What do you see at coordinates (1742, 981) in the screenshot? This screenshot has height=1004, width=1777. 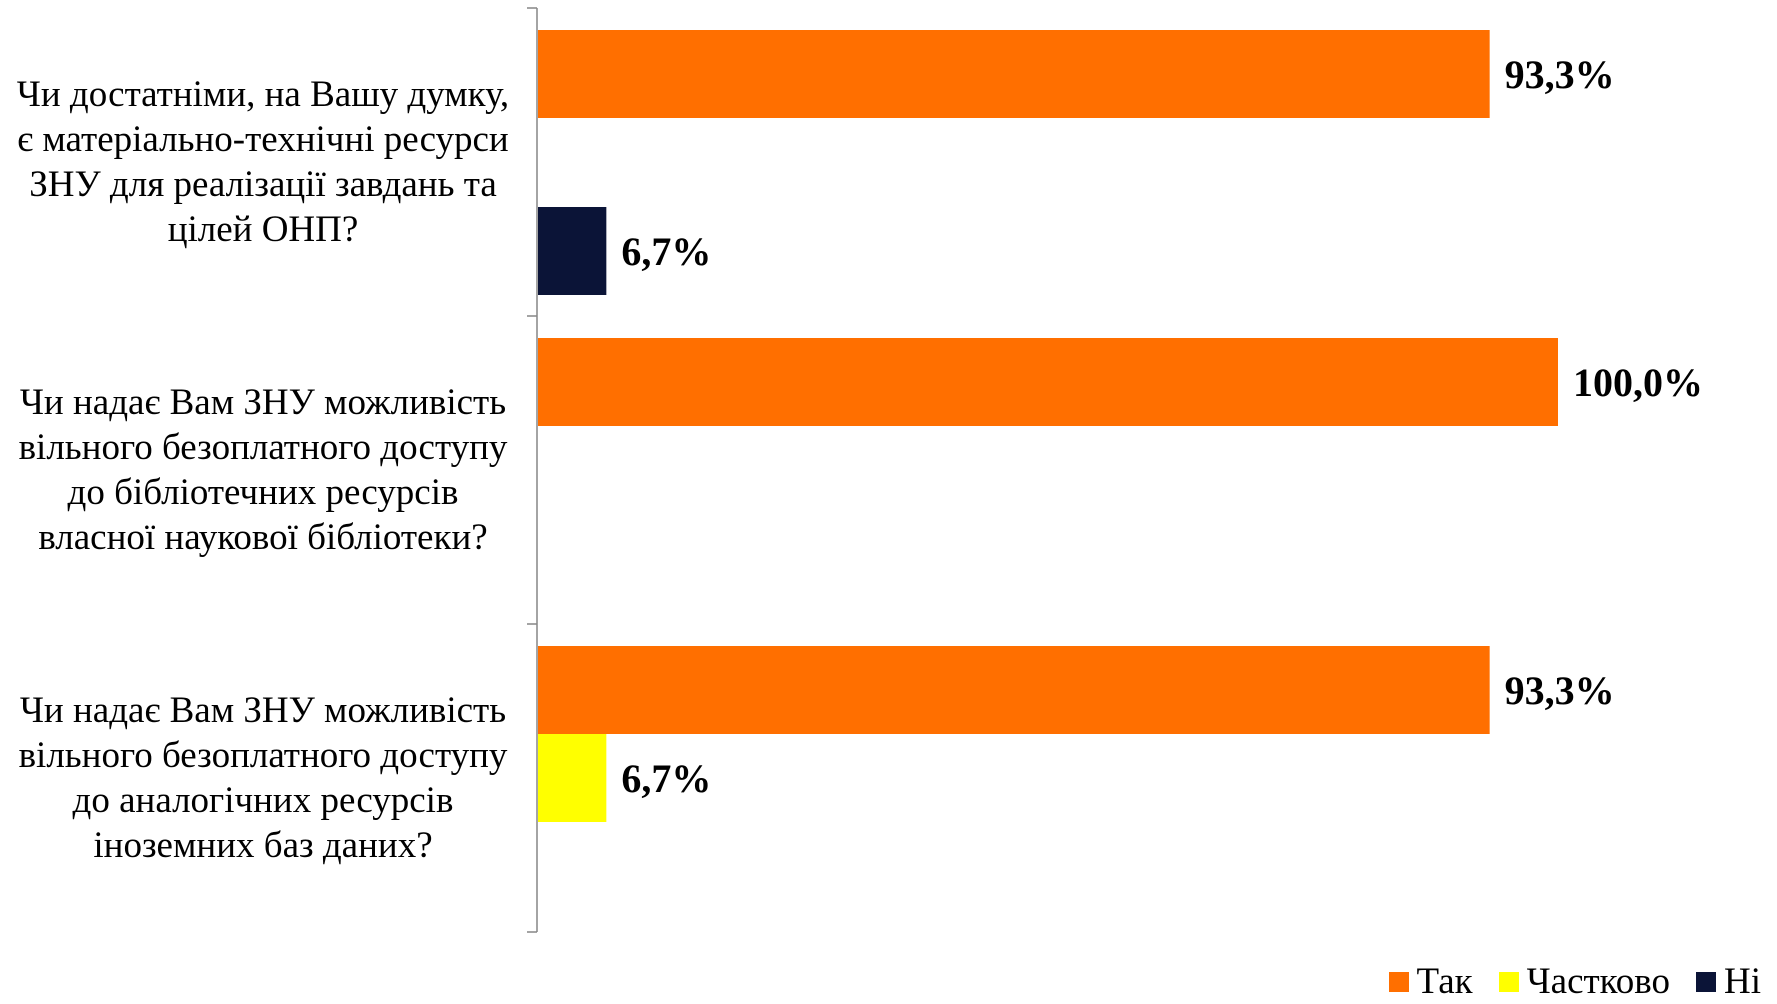 I see `legend-label-ni: Ні` at bounding box center [1742, 981].